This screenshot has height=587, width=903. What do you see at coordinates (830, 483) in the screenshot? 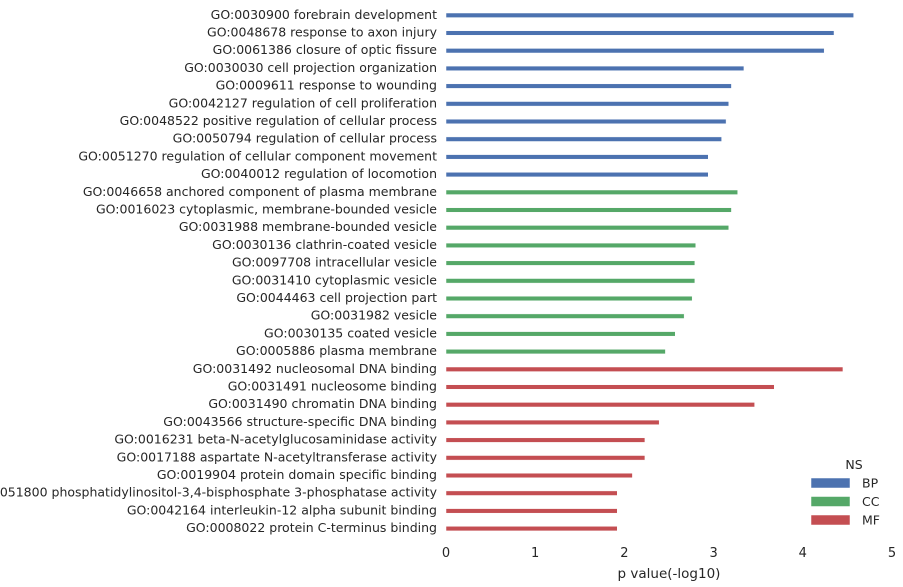
I see `legend-swatch-bp` at bounding box center [830, 483].